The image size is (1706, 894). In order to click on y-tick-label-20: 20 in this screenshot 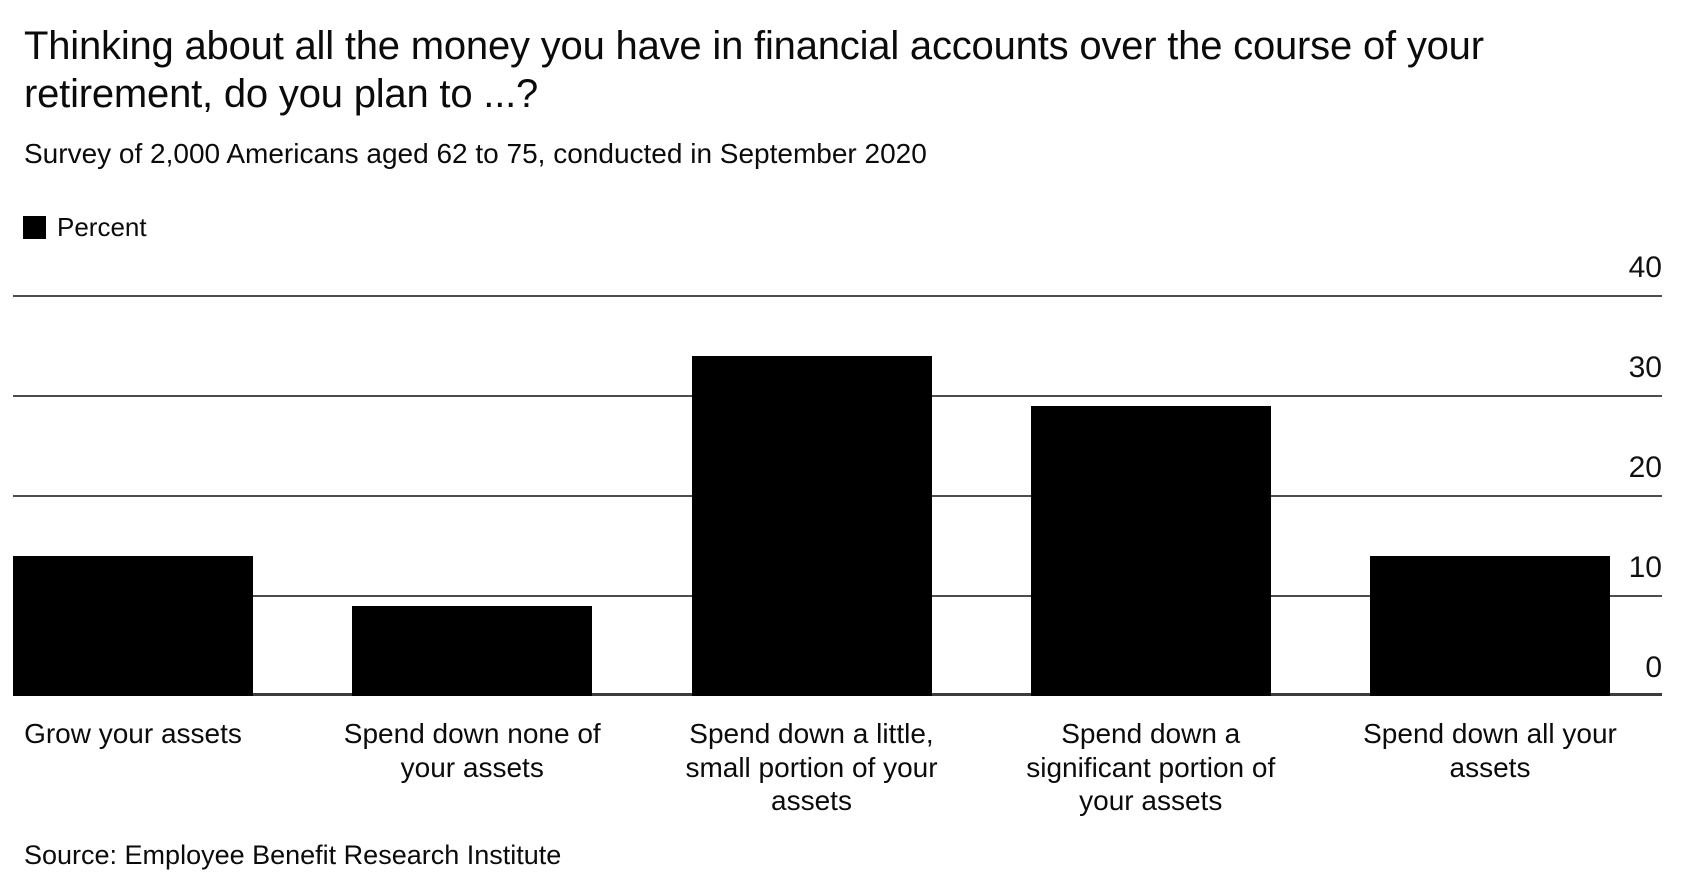, I will do `click(1645, 467)`.